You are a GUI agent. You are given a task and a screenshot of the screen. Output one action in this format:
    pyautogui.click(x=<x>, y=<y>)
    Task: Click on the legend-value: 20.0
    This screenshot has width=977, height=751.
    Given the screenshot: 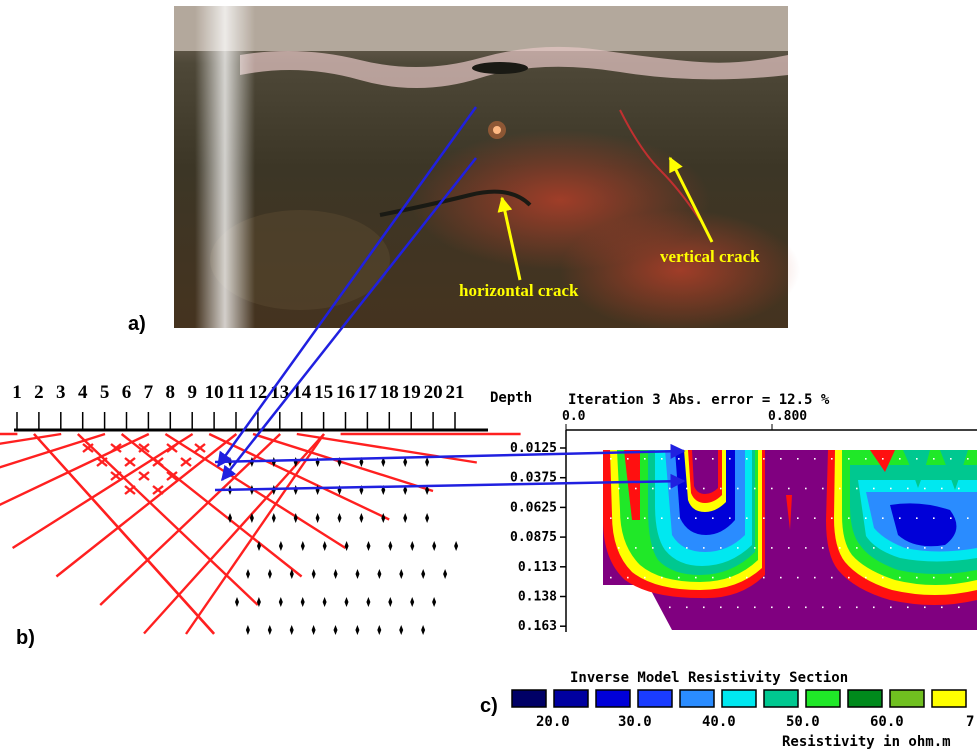 What is the action you would take?
    pyautogui.click(x=553, y=722)
    